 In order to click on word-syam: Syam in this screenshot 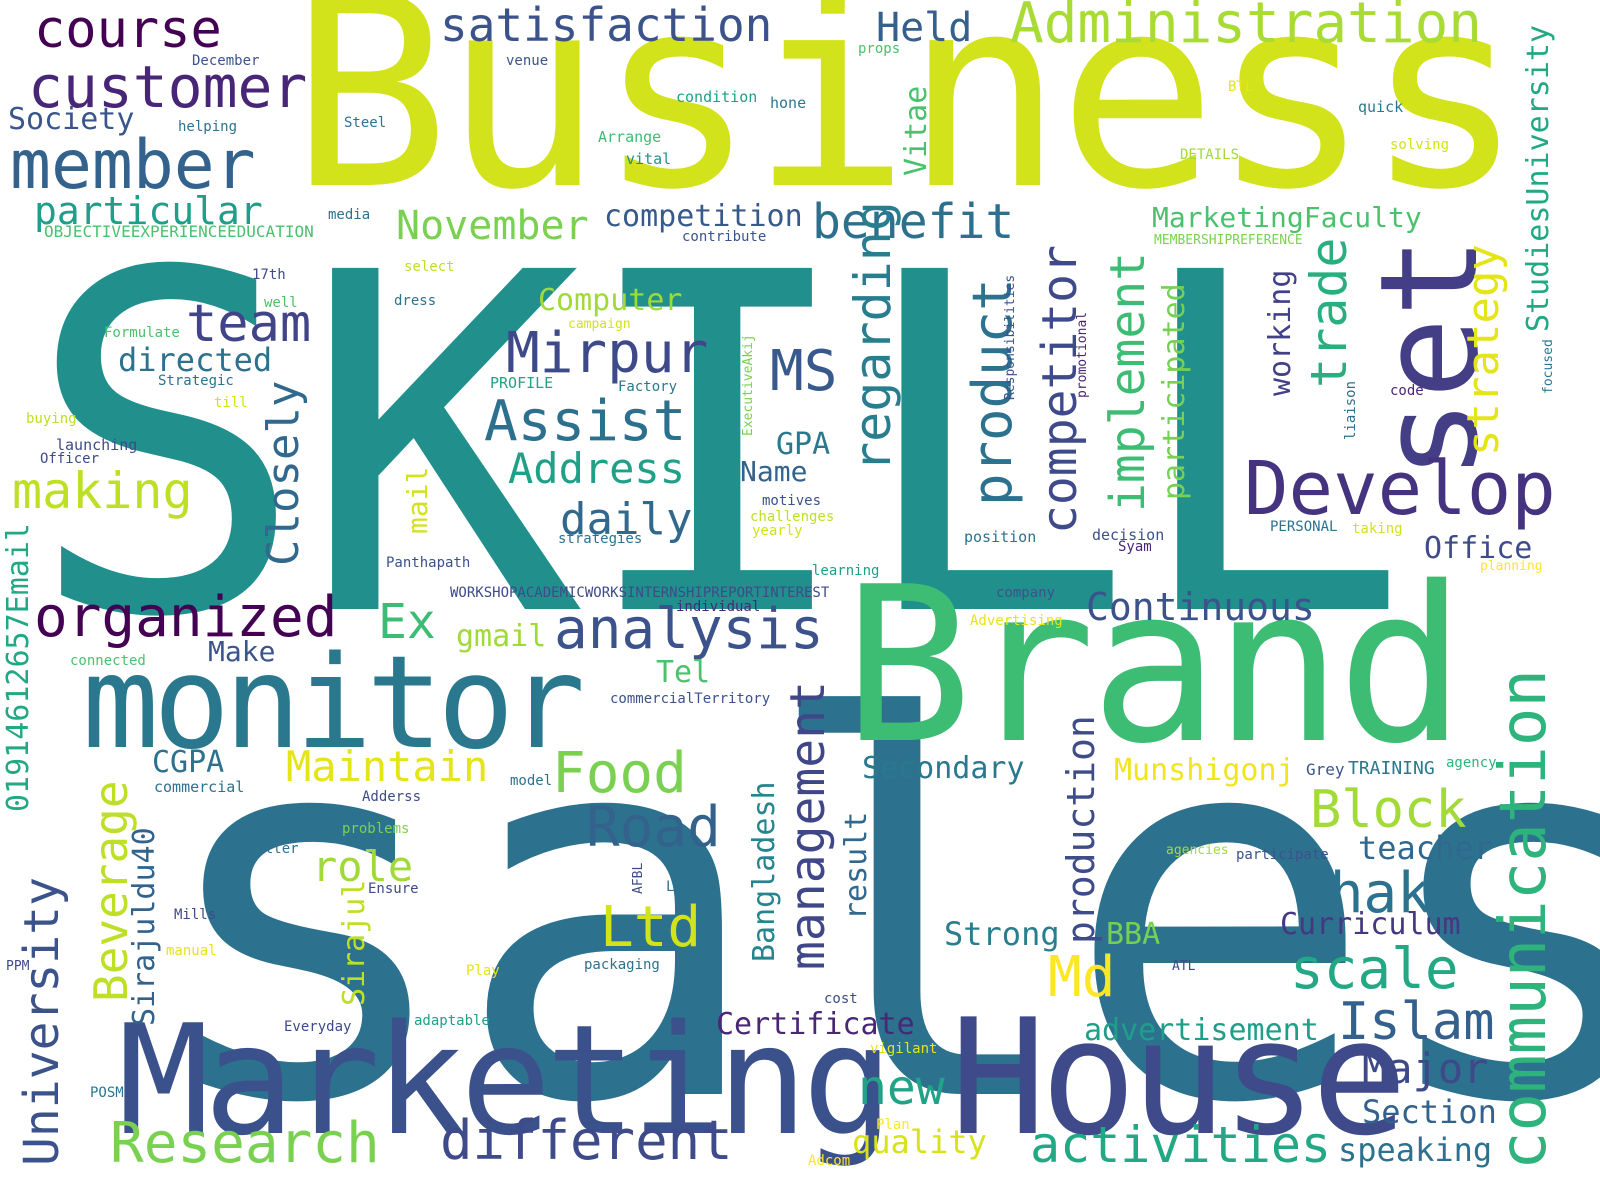, I will do `click(1135, 547)`.